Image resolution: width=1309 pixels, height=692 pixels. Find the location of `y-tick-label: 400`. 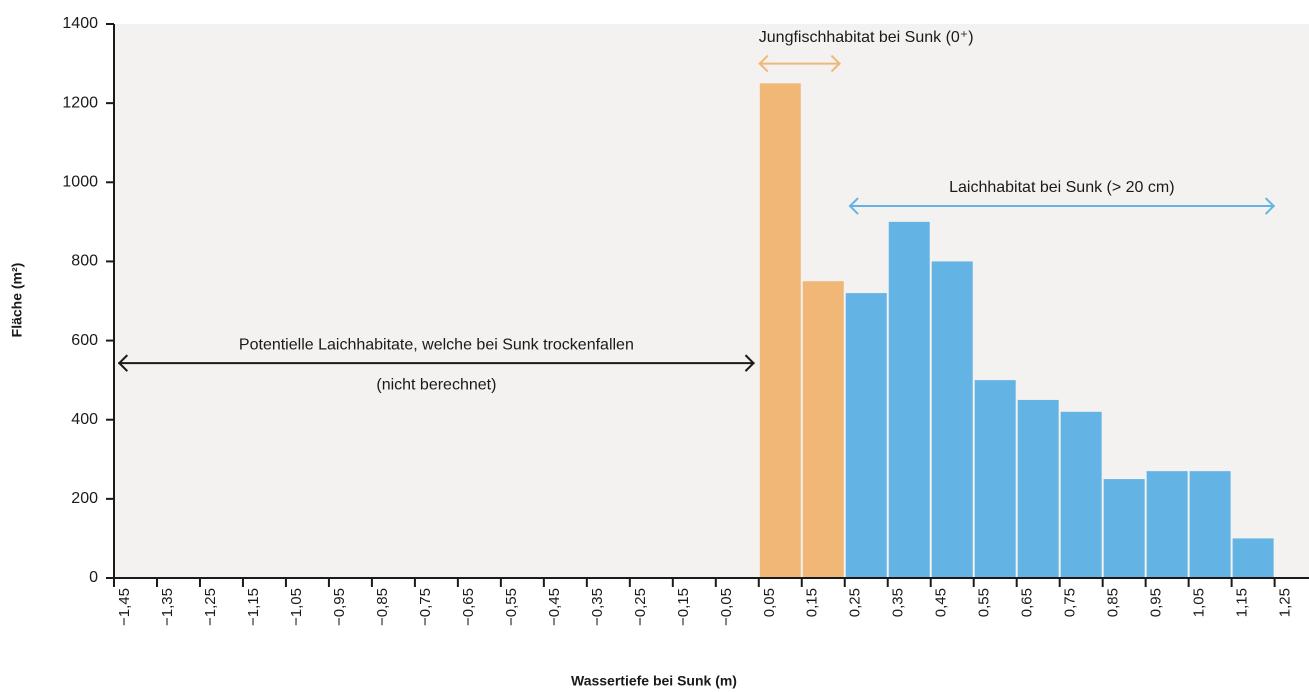

y-tick-label: 400 is located at coordinates (84, 419).